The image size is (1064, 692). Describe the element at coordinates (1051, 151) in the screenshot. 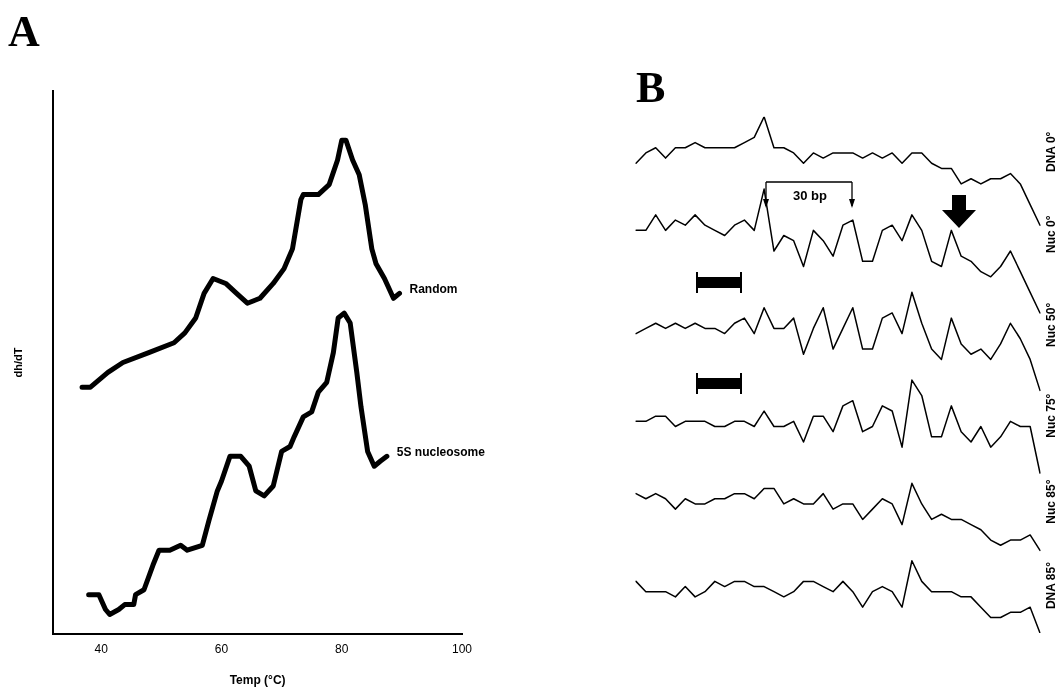

I see `text: DNA 0°` at that location.